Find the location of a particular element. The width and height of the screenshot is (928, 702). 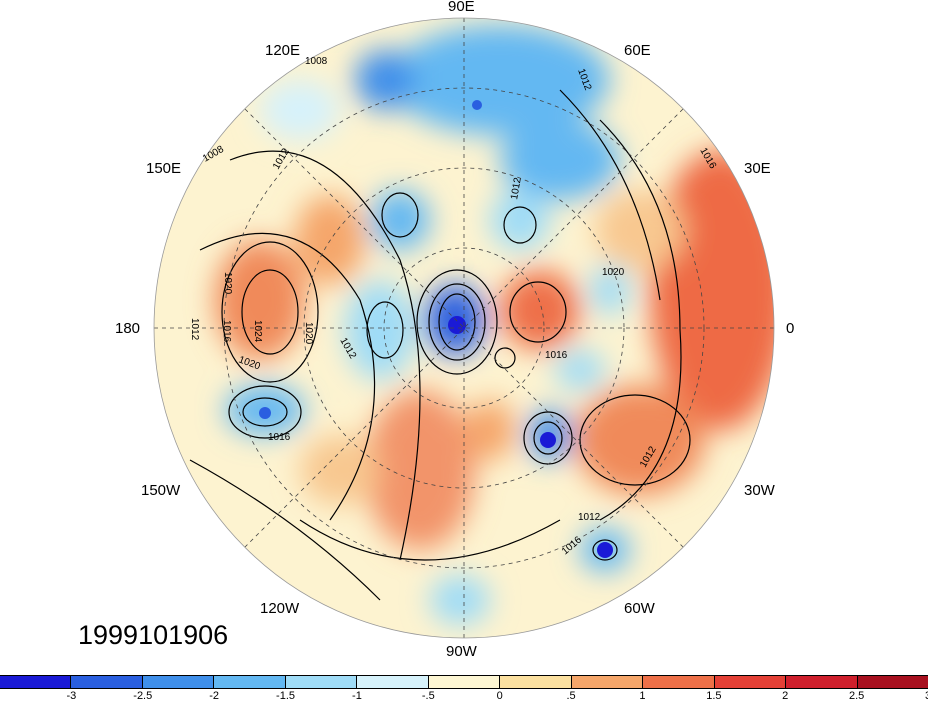

colorbar-tick-label: 1.5 is located at coordinates (714, 696).